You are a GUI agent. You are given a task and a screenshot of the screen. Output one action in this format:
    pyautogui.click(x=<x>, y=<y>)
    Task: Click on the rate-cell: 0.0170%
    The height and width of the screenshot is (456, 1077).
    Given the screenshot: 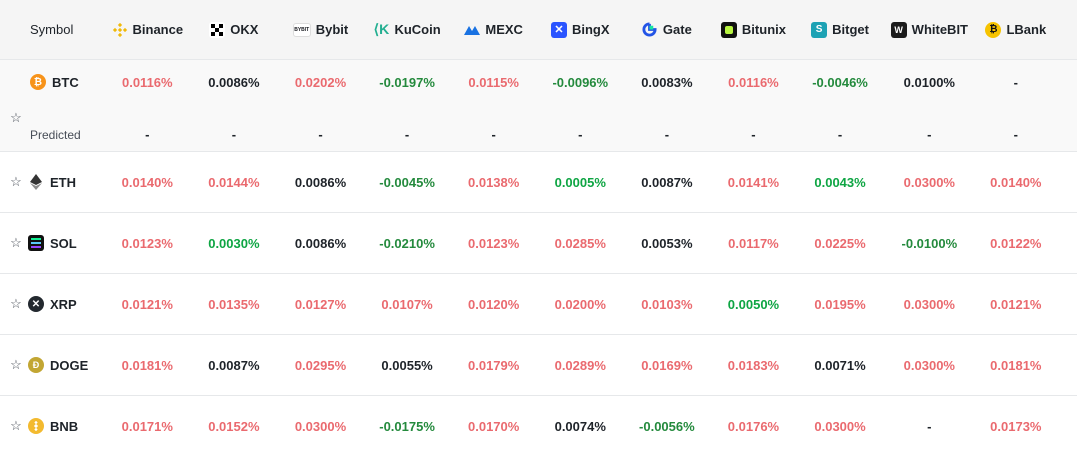 What is the action you would take?
    pyautogui.click(x=494, y=426)
    